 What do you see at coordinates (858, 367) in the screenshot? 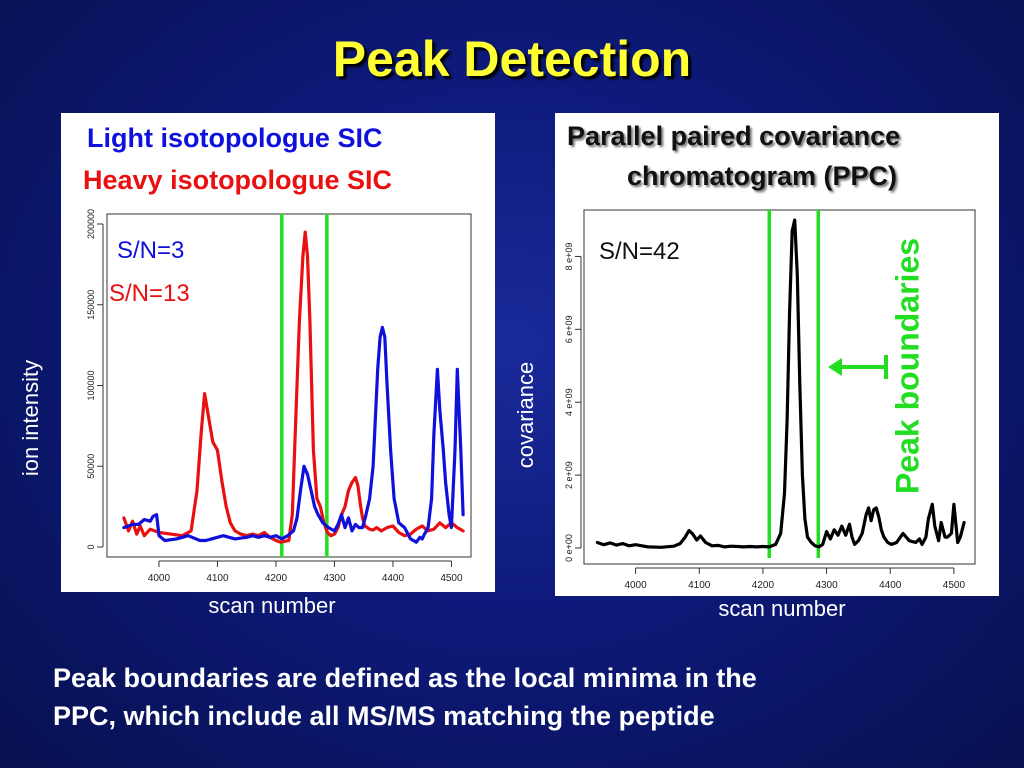
I see `peak-boundaries-arrow` at bounding box center [858, 367].